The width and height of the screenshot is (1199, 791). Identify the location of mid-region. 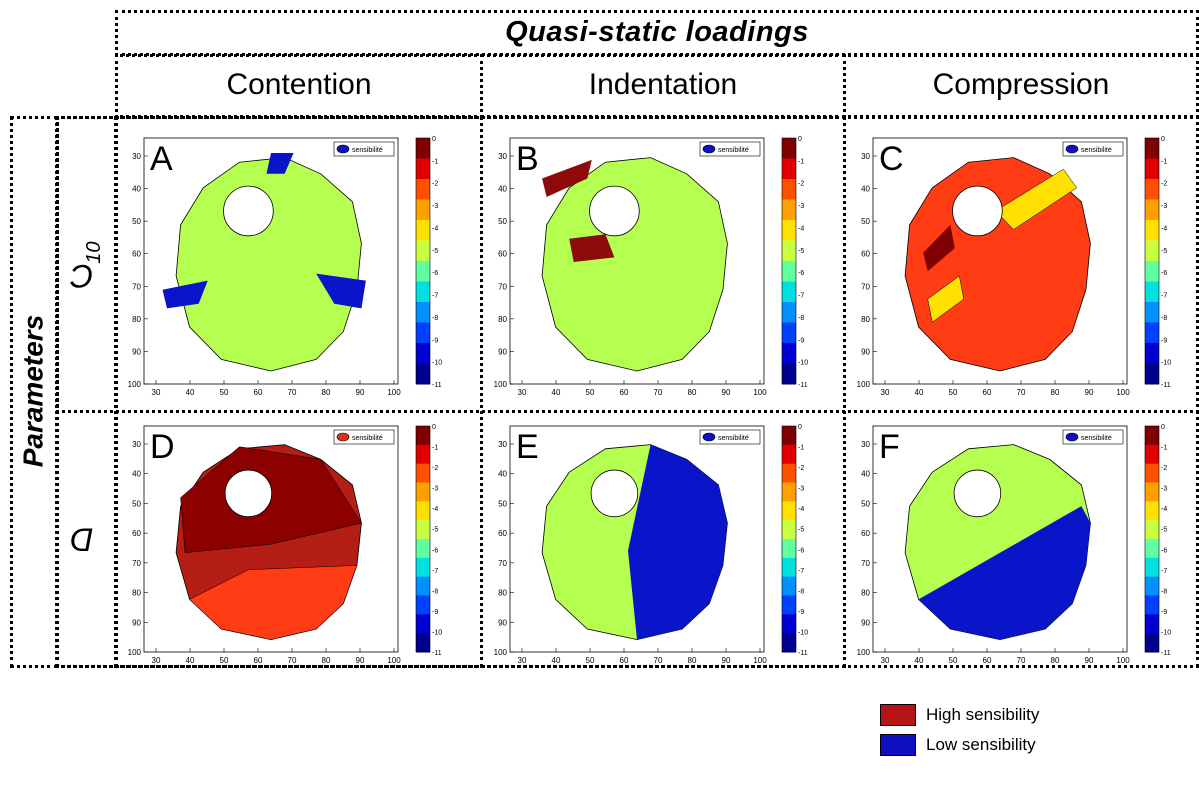
(273, 602).